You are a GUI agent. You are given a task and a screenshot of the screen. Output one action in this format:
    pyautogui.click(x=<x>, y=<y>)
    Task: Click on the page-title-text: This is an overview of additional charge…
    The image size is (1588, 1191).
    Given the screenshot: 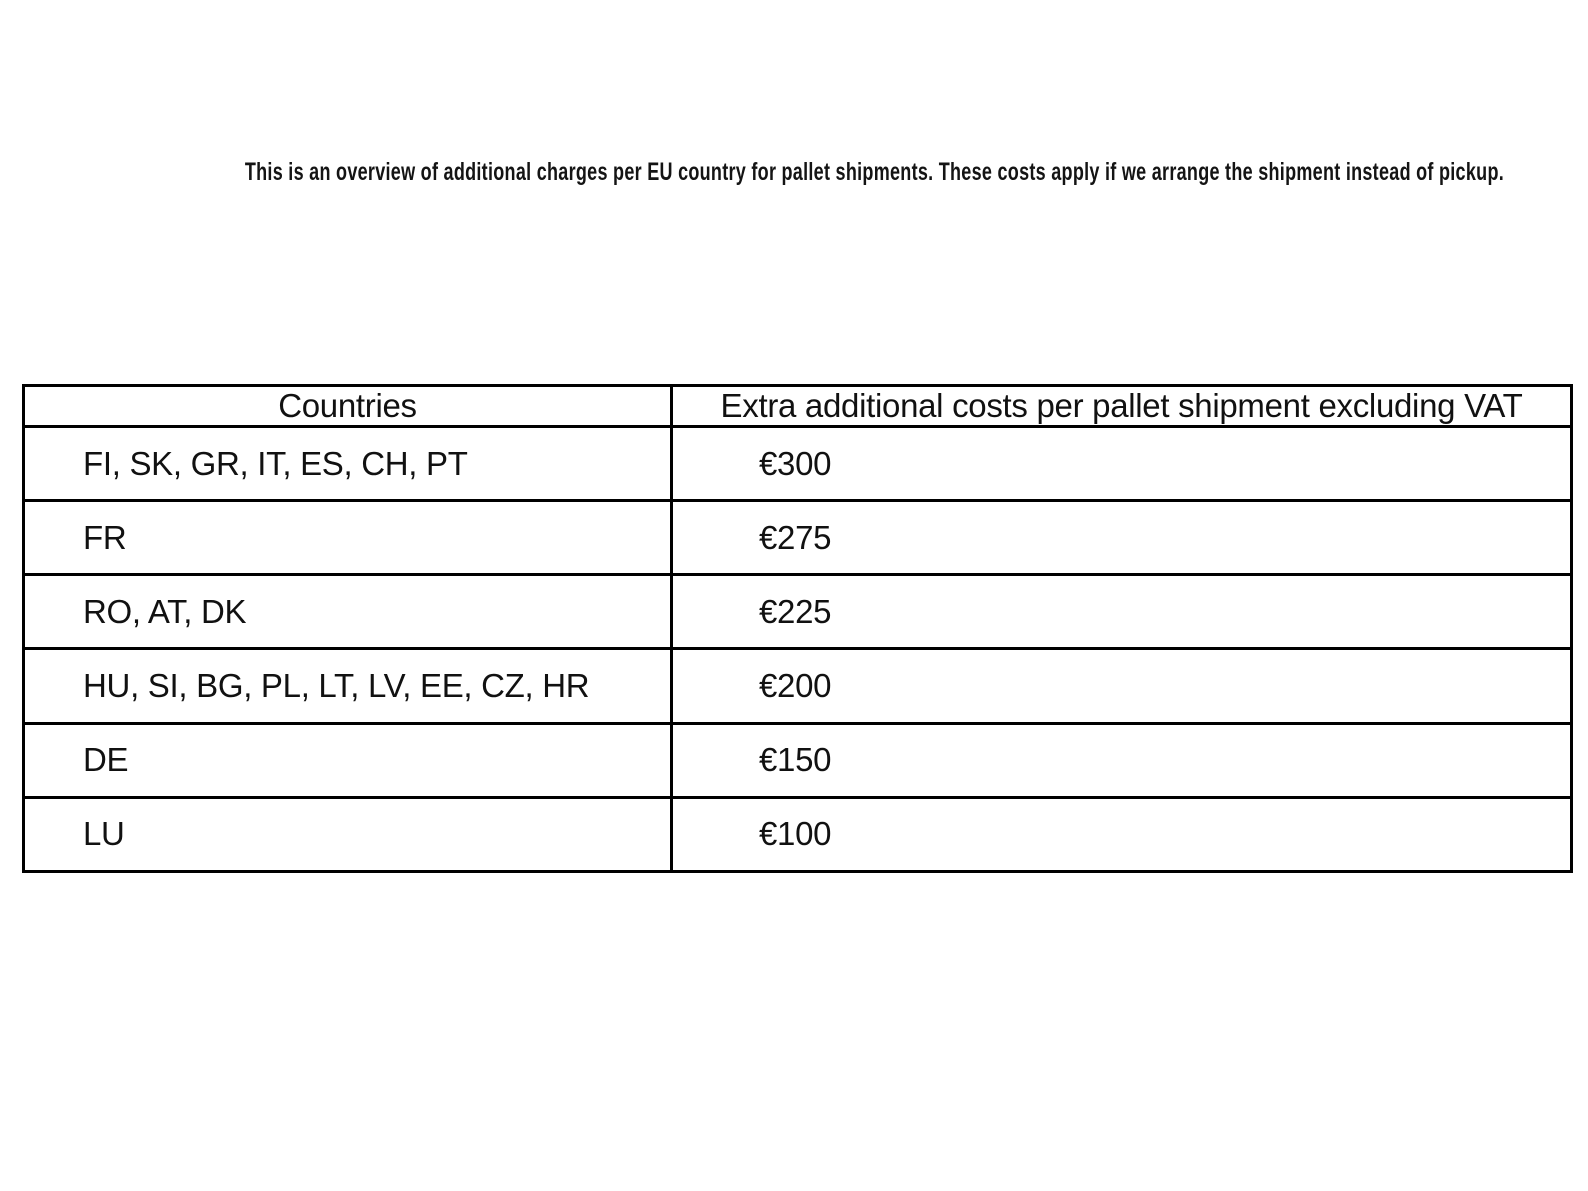 What is the action you would take?
    pyautogui.click(x=874, y=172)
    